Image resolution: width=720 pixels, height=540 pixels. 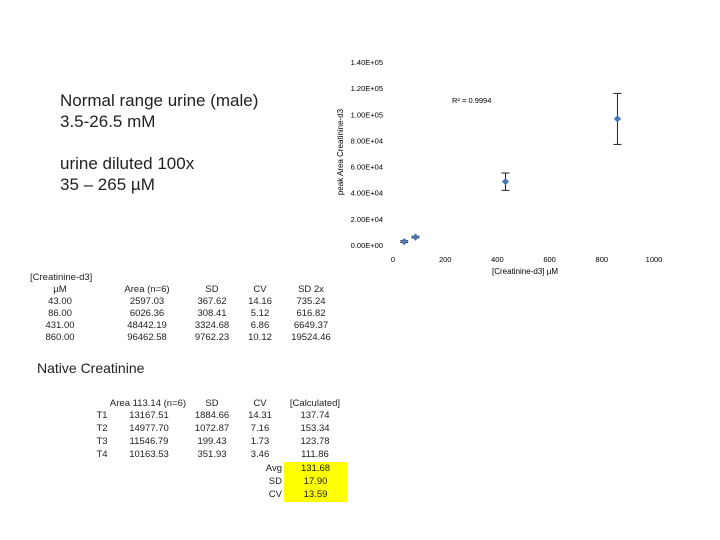 I want to click on t1-cell: 5.12, so click(x=260, y=313).